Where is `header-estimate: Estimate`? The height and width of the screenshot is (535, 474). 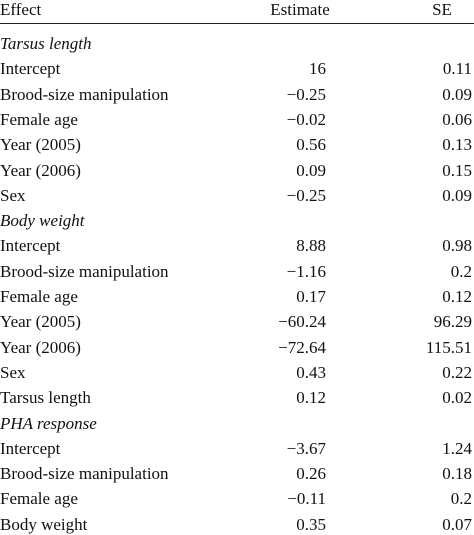 header-estimate: Estimate is located at coordinates (300, 9).